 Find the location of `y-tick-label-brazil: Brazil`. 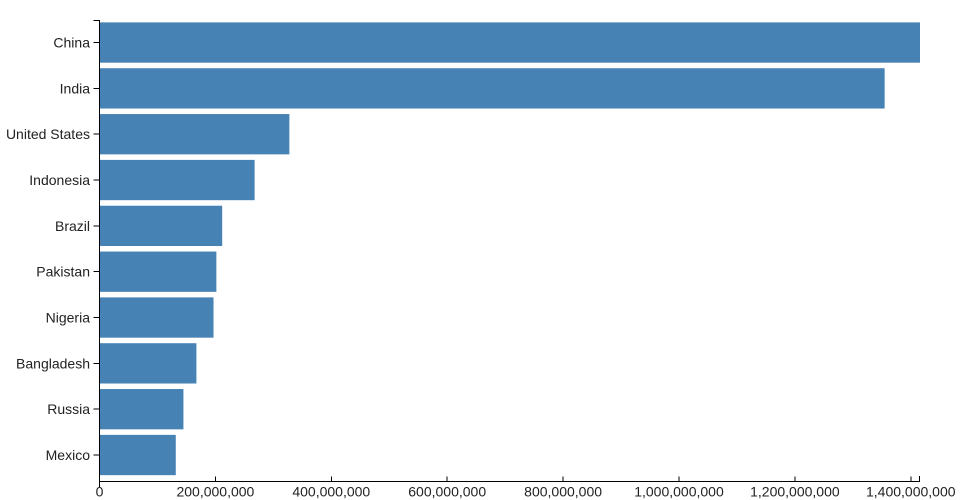

y-tick-label-brazil: Brazil is located at coordinates (72, 226).